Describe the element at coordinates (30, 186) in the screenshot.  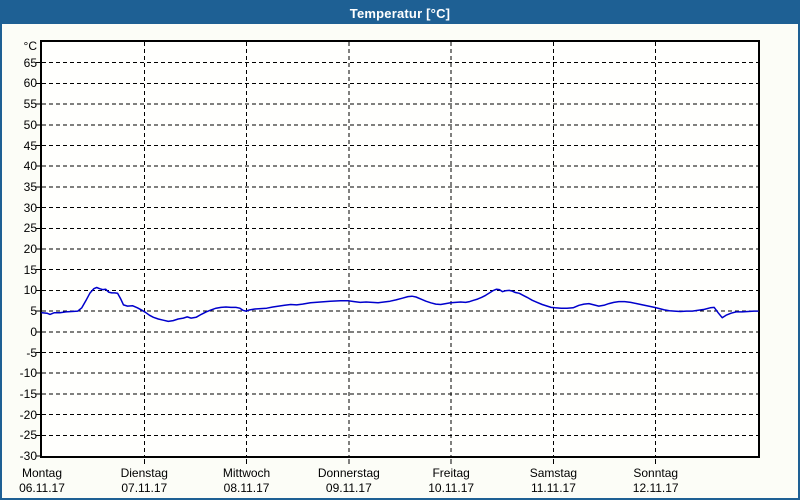
I see `y-axis-tick-label: 35` at that location.